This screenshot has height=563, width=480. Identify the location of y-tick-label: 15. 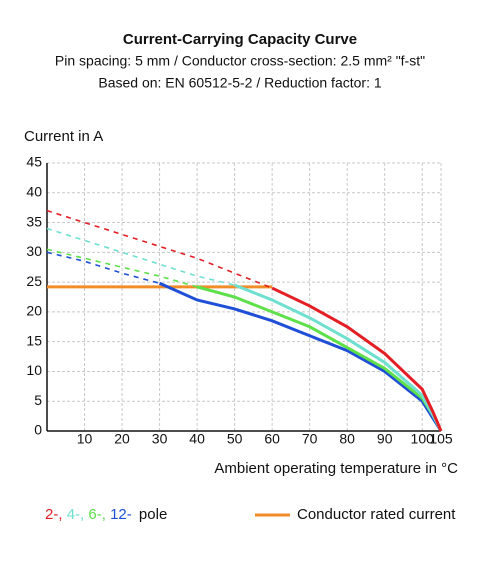
(34, 340).